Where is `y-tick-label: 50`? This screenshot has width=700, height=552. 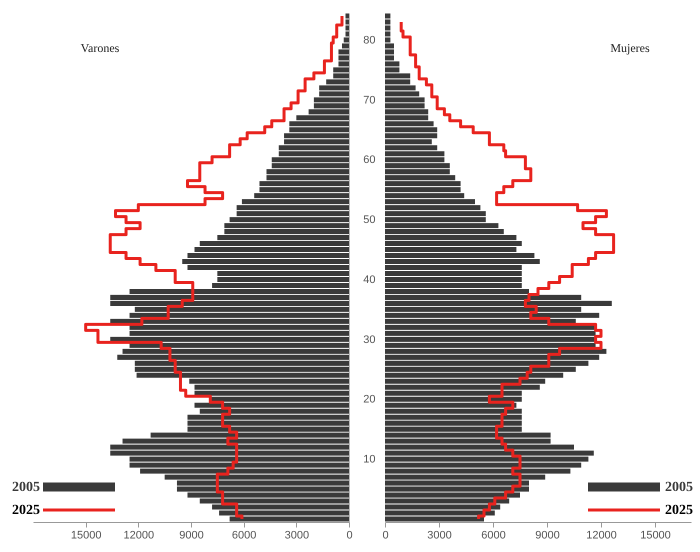 y-tick-label: 50 is located at coordinates (369, 220).